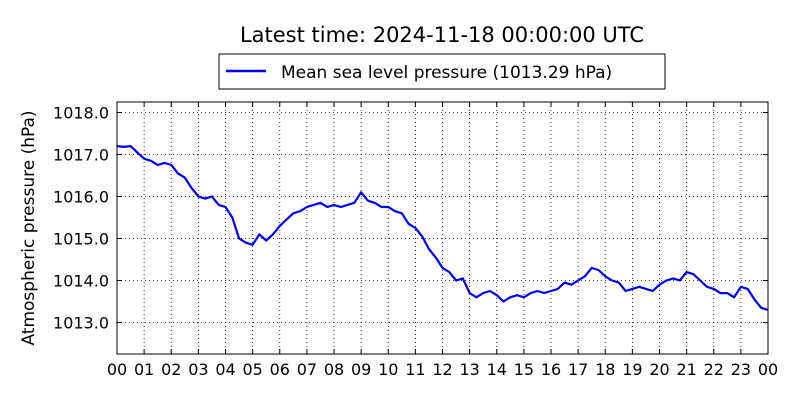  Describe the element at coordinates (446, 73) in the screenshot. I see `legend-label: Mean sea level pressure (1013.29 hPa)` at that location.